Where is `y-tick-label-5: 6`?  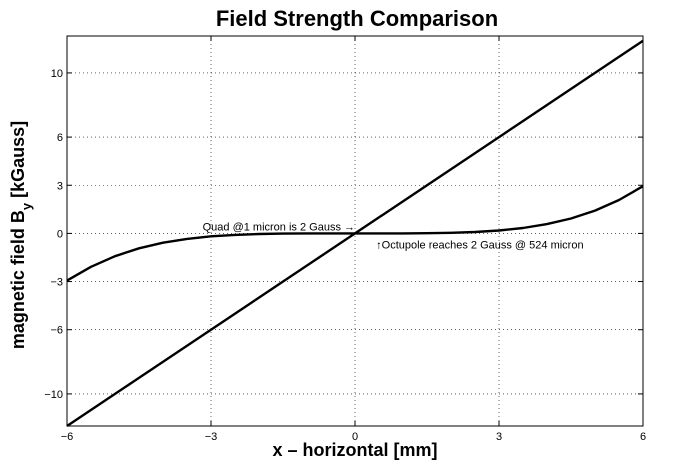 y-tick-label-5: 6 is located at coordinates (60, 138).